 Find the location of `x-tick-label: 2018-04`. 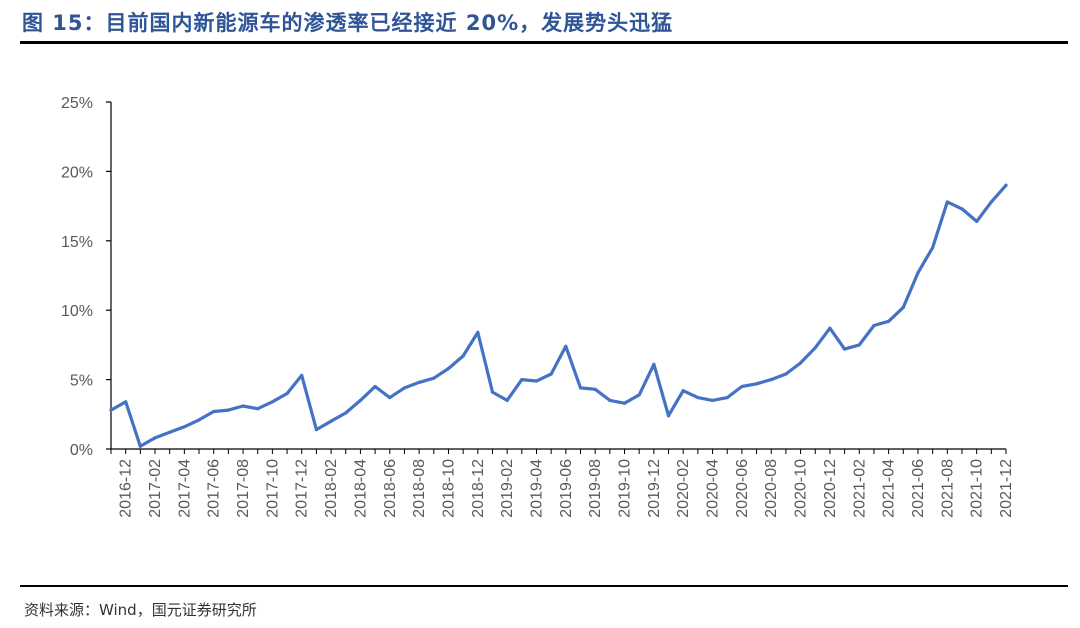

x-tick-label: 2018-04 is located at coordinates (360, 488).